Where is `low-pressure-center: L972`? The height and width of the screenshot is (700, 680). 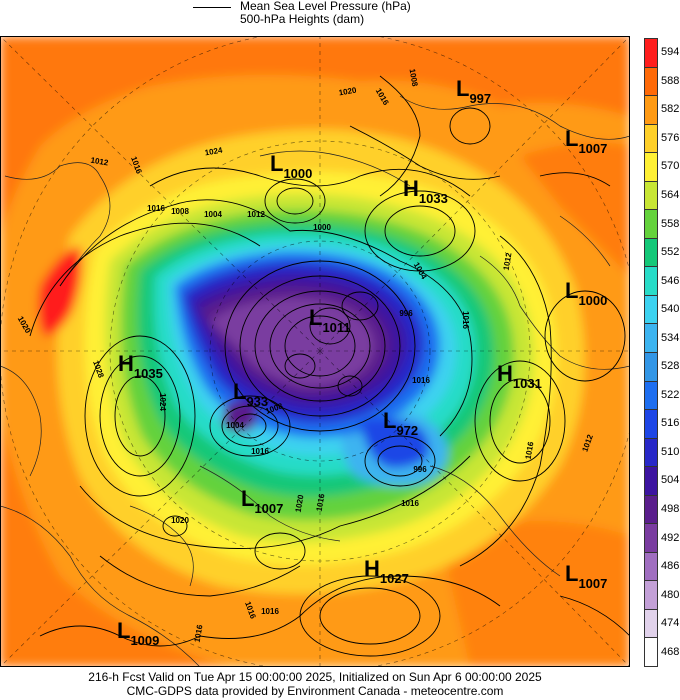
low-pressure-center: L972 is located at coordinates (400, 423).